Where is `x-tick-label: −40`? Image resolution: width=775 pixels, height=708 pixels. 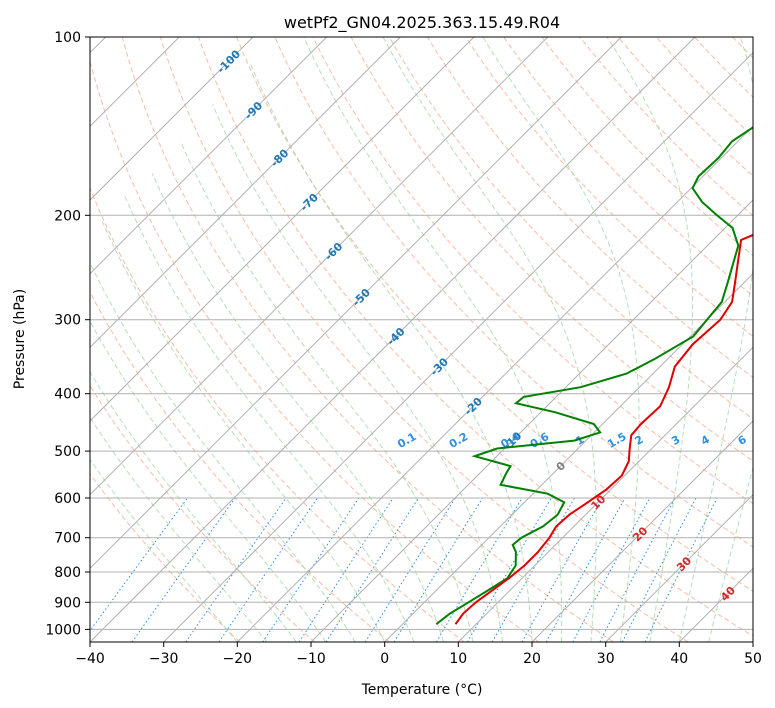
x-tick-label: −40 is located at coordinates (90, 659).